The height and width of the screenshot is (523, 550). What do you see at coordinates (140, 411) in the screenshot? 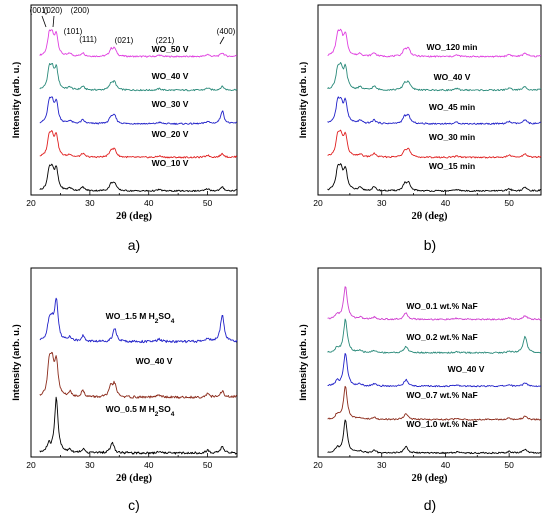
I see `series-label: WO_0.5 M H2SO4` at bounding box center [140, 411].